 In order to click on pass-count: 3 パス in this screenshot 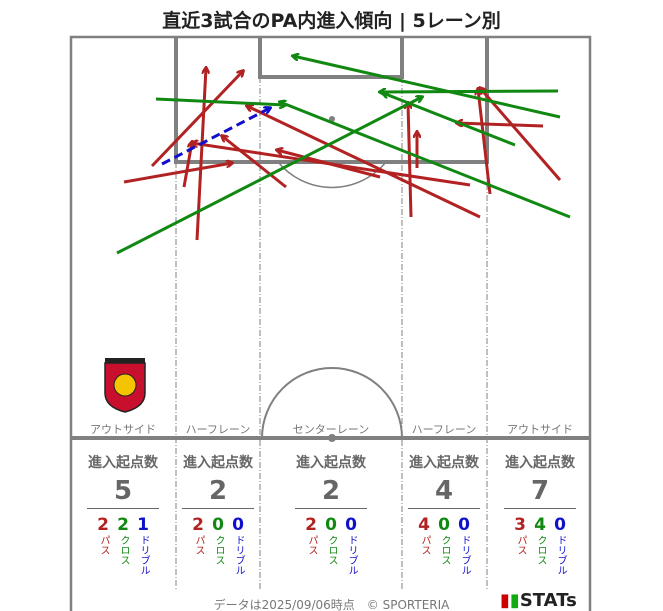, I will do `click(520, 545)`.